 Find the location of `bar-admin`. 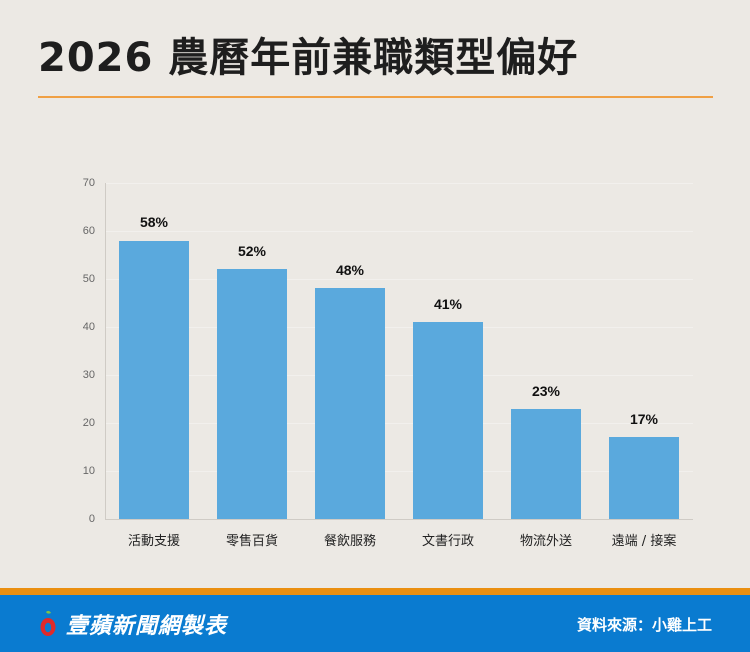

bar-admin is located at coordinates (448, 420).